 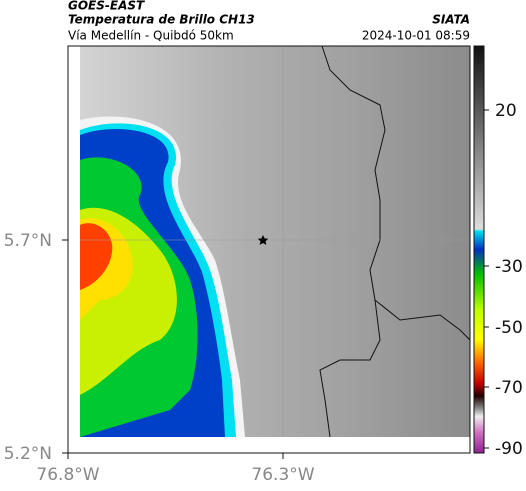 What do you see at coordinates (451, 20) in the screenshot?
I see `source-label: SIATA` at bounding box center [451, 20].